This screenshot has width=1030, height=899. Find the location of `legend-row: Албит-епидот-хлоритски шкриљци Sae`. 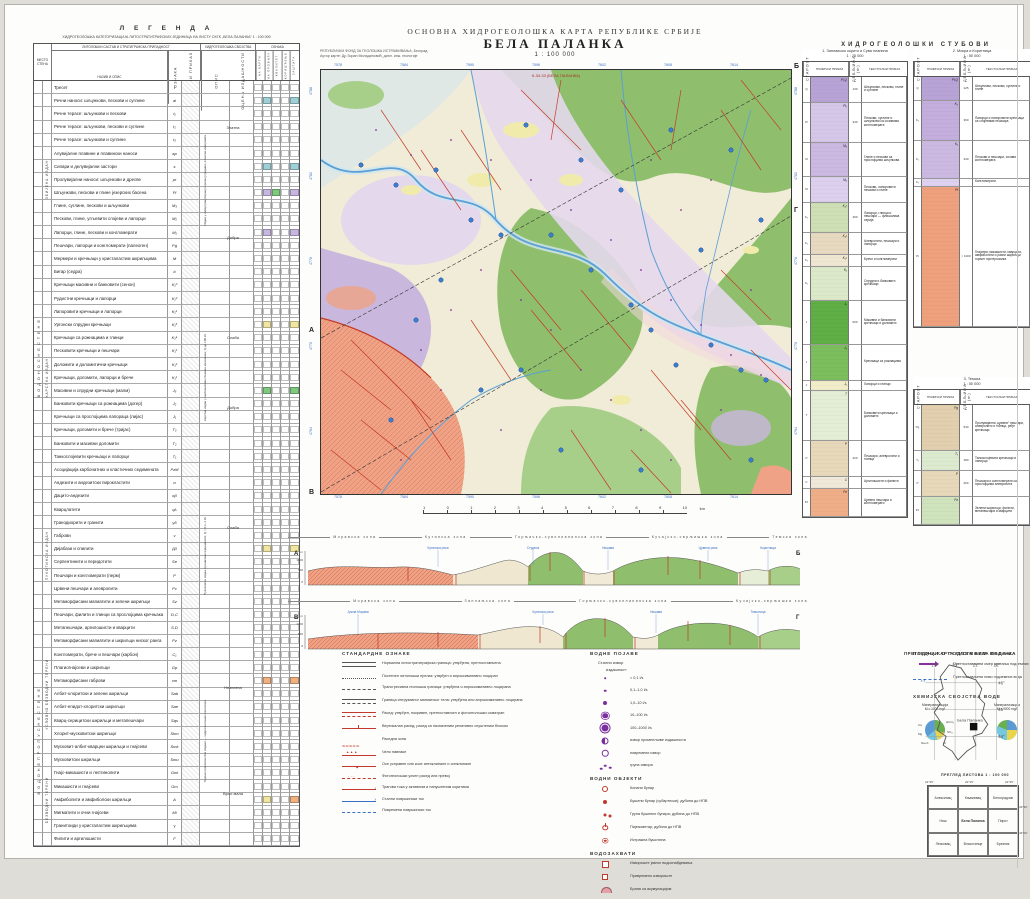

legend-row: Албит-епидот-хлоритски шкриљци Sae is located at coordinates (166, 707).